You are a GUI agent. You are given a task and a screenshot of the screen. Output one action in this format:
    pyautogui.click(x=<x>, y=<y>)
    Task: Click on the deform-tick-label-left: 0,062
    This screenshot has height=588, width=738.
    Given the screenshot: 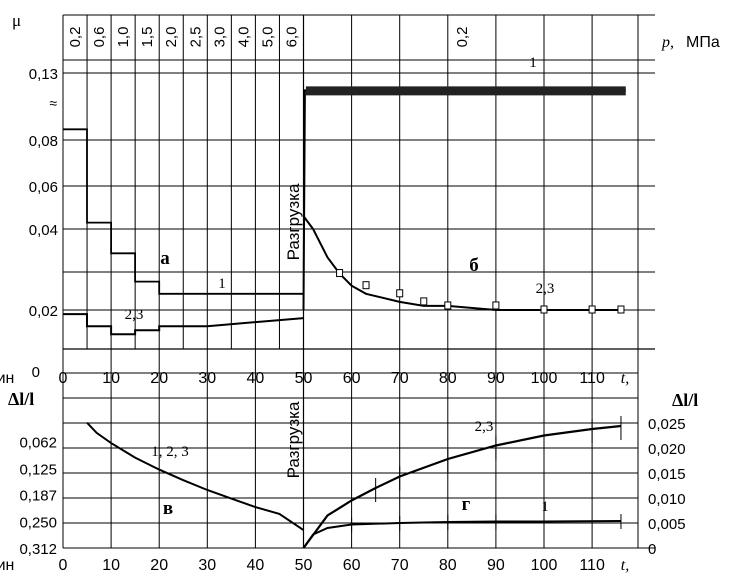 What is the action you would take?
    pyautogui.click(x=38, y=442)
    